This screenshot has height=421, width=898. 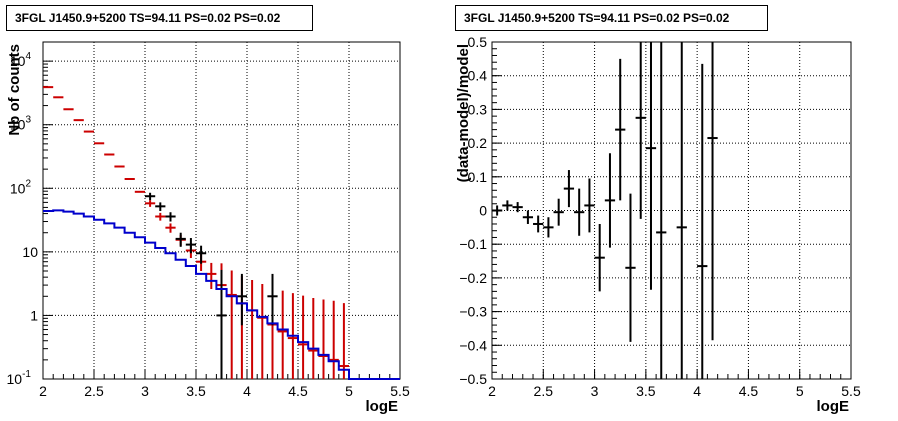 I want to click on y-tick-label: 0.2, so click(x=478, y=143).